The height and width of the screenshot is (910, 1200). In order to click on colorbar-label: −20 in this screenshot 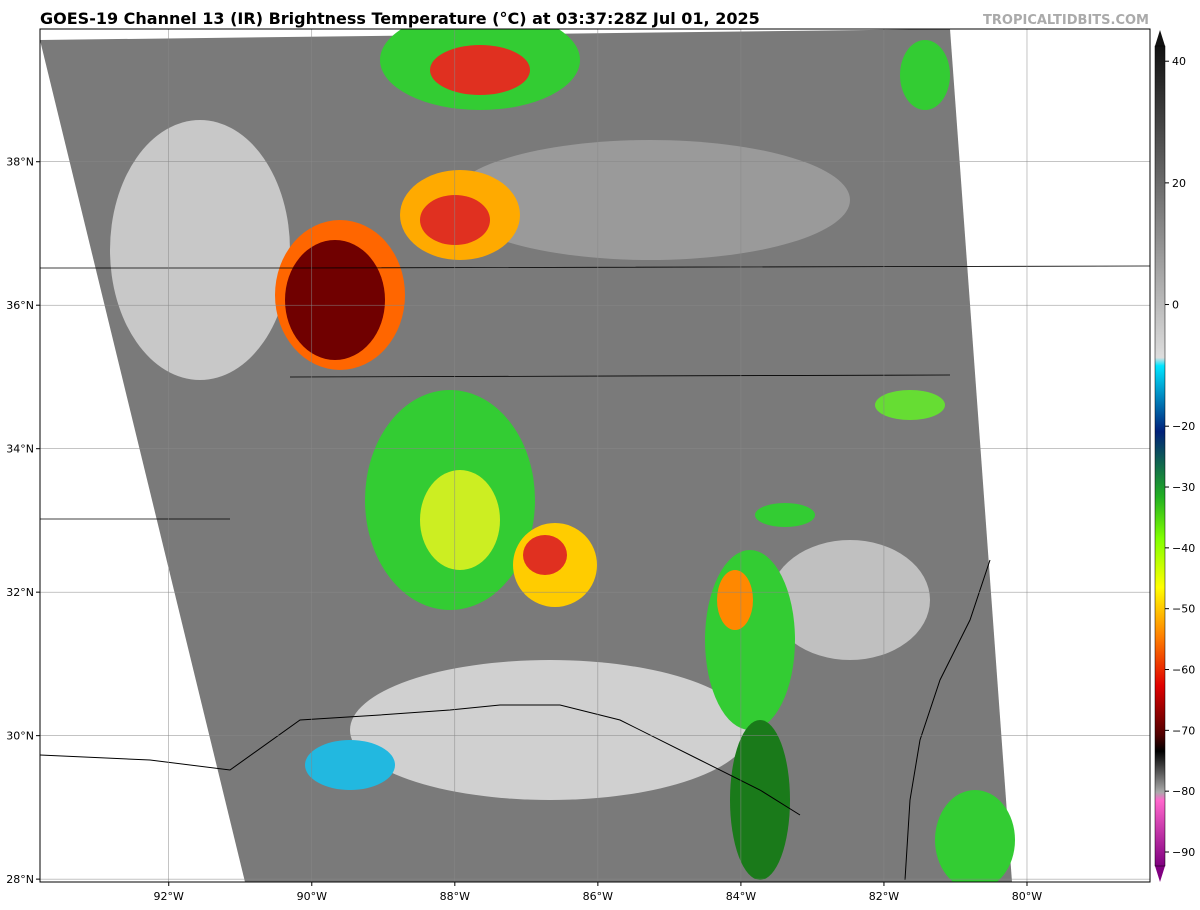, I will do `click(1183, 426)`.